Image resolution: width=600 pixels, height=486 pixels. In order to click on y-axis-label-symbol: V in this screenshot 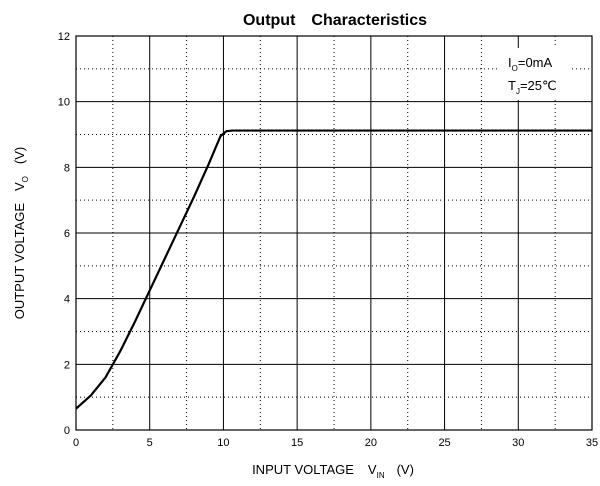, I will do `click(19, 186)`.